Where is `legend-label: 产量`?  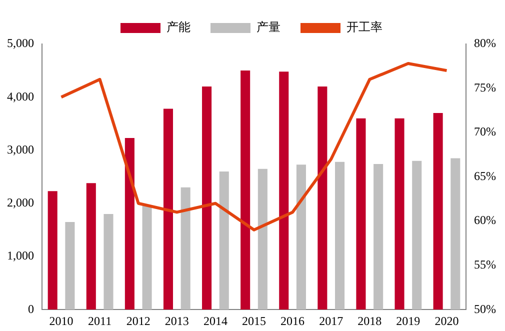
legend-label: 产量 is located at coordinates (268, 27).